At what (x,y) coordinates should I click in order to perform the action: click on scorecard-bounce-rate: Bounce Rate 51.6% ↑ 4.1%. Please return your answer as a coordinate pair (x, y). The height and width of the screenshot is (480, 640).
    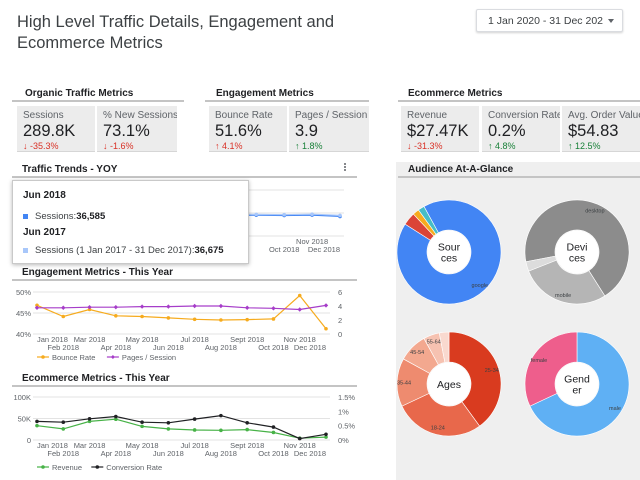
    Looking at the image, I should click on (248, 129).